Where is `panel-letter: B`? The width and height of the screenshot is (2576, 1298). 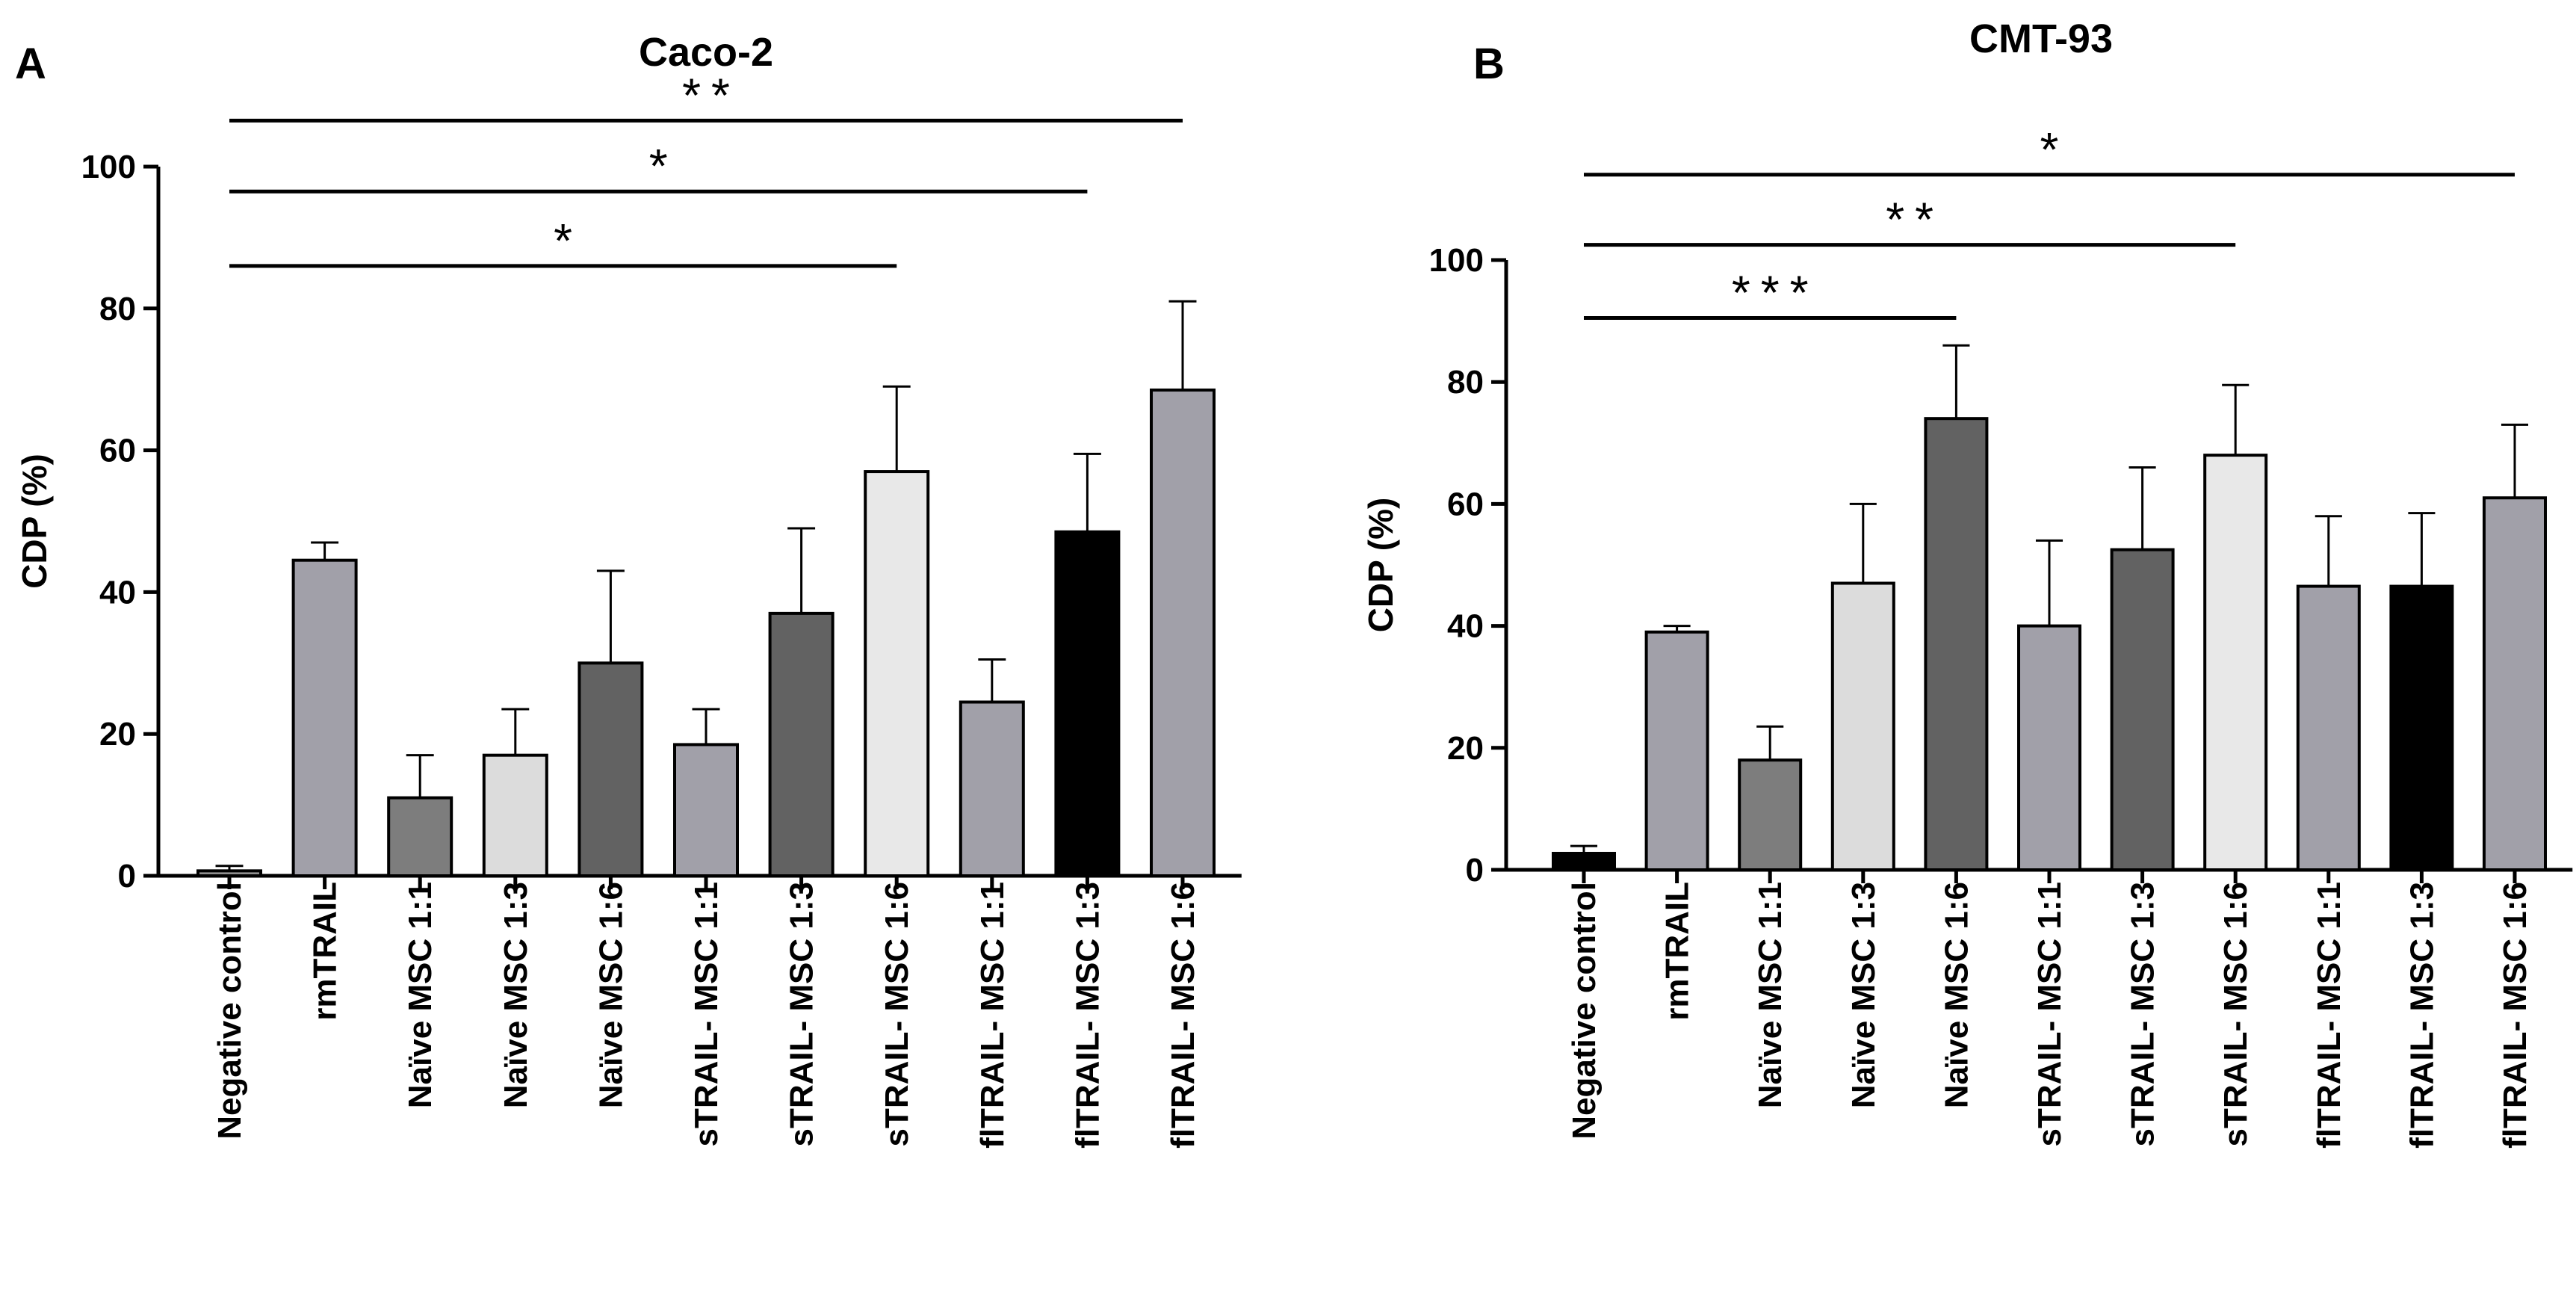
panel-letter: B is located at coordinates (1489, 64).